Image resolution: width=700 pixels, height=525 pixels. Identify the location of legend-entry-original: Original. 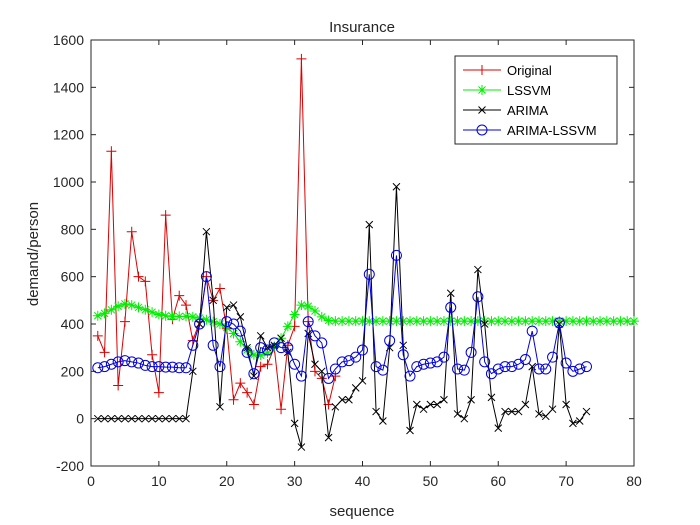
(507, 70).